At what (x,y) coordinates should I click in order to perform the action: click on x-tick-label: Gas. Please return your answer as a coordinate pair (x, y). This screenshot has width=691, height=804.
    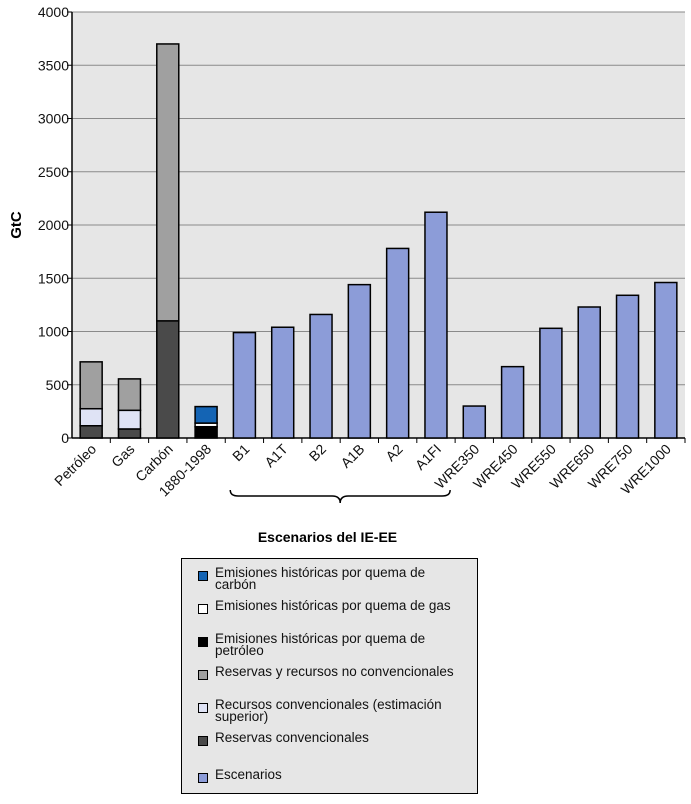
    Looking at the image, I should click on (122, 455).